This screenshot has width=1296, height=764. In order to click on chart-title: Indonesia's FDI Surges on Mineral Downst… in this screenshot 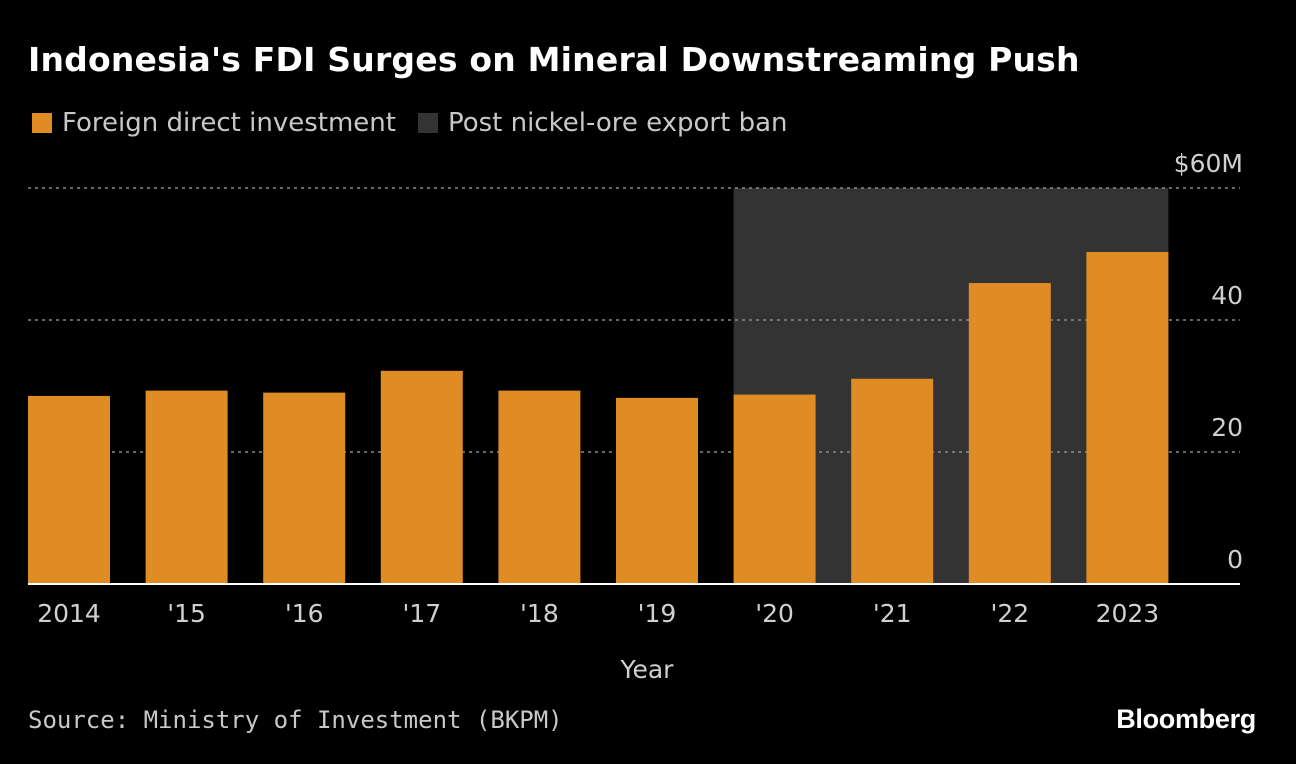, I will do `click(554, 59)`.